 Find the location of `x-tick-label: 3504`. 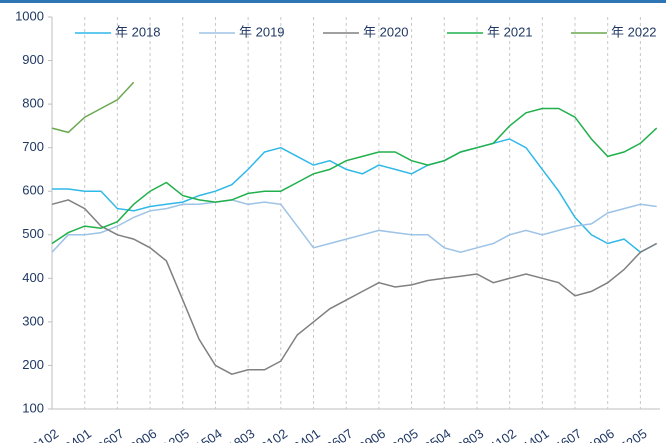

x-tick-label: 3504 is located at coordinates (437, 434).